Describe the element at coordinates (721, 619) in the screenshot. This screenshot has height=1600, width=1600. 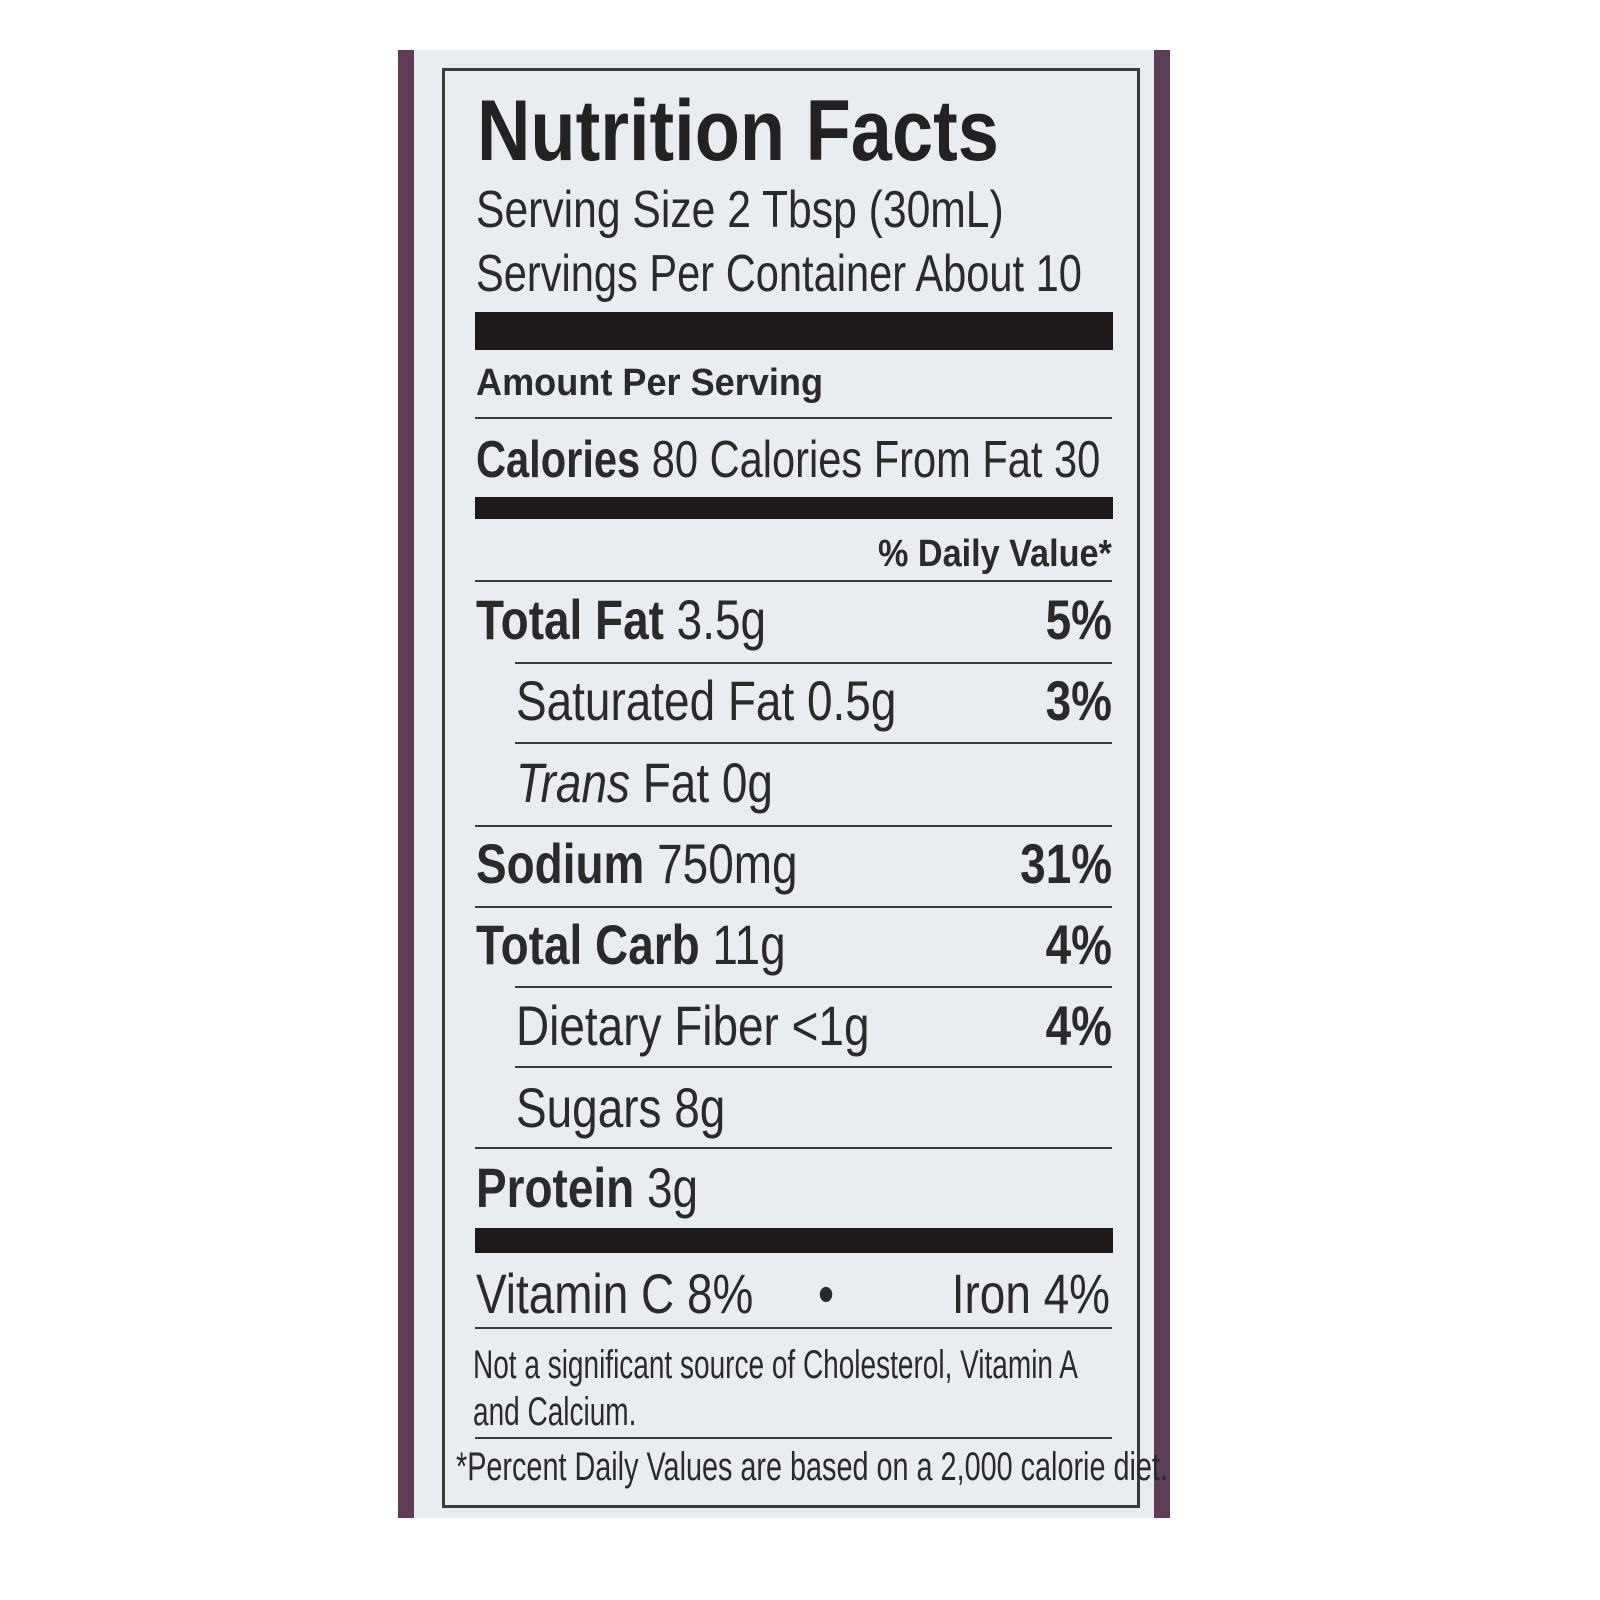
I see `nutrient-amount: 3.5g` at that location.